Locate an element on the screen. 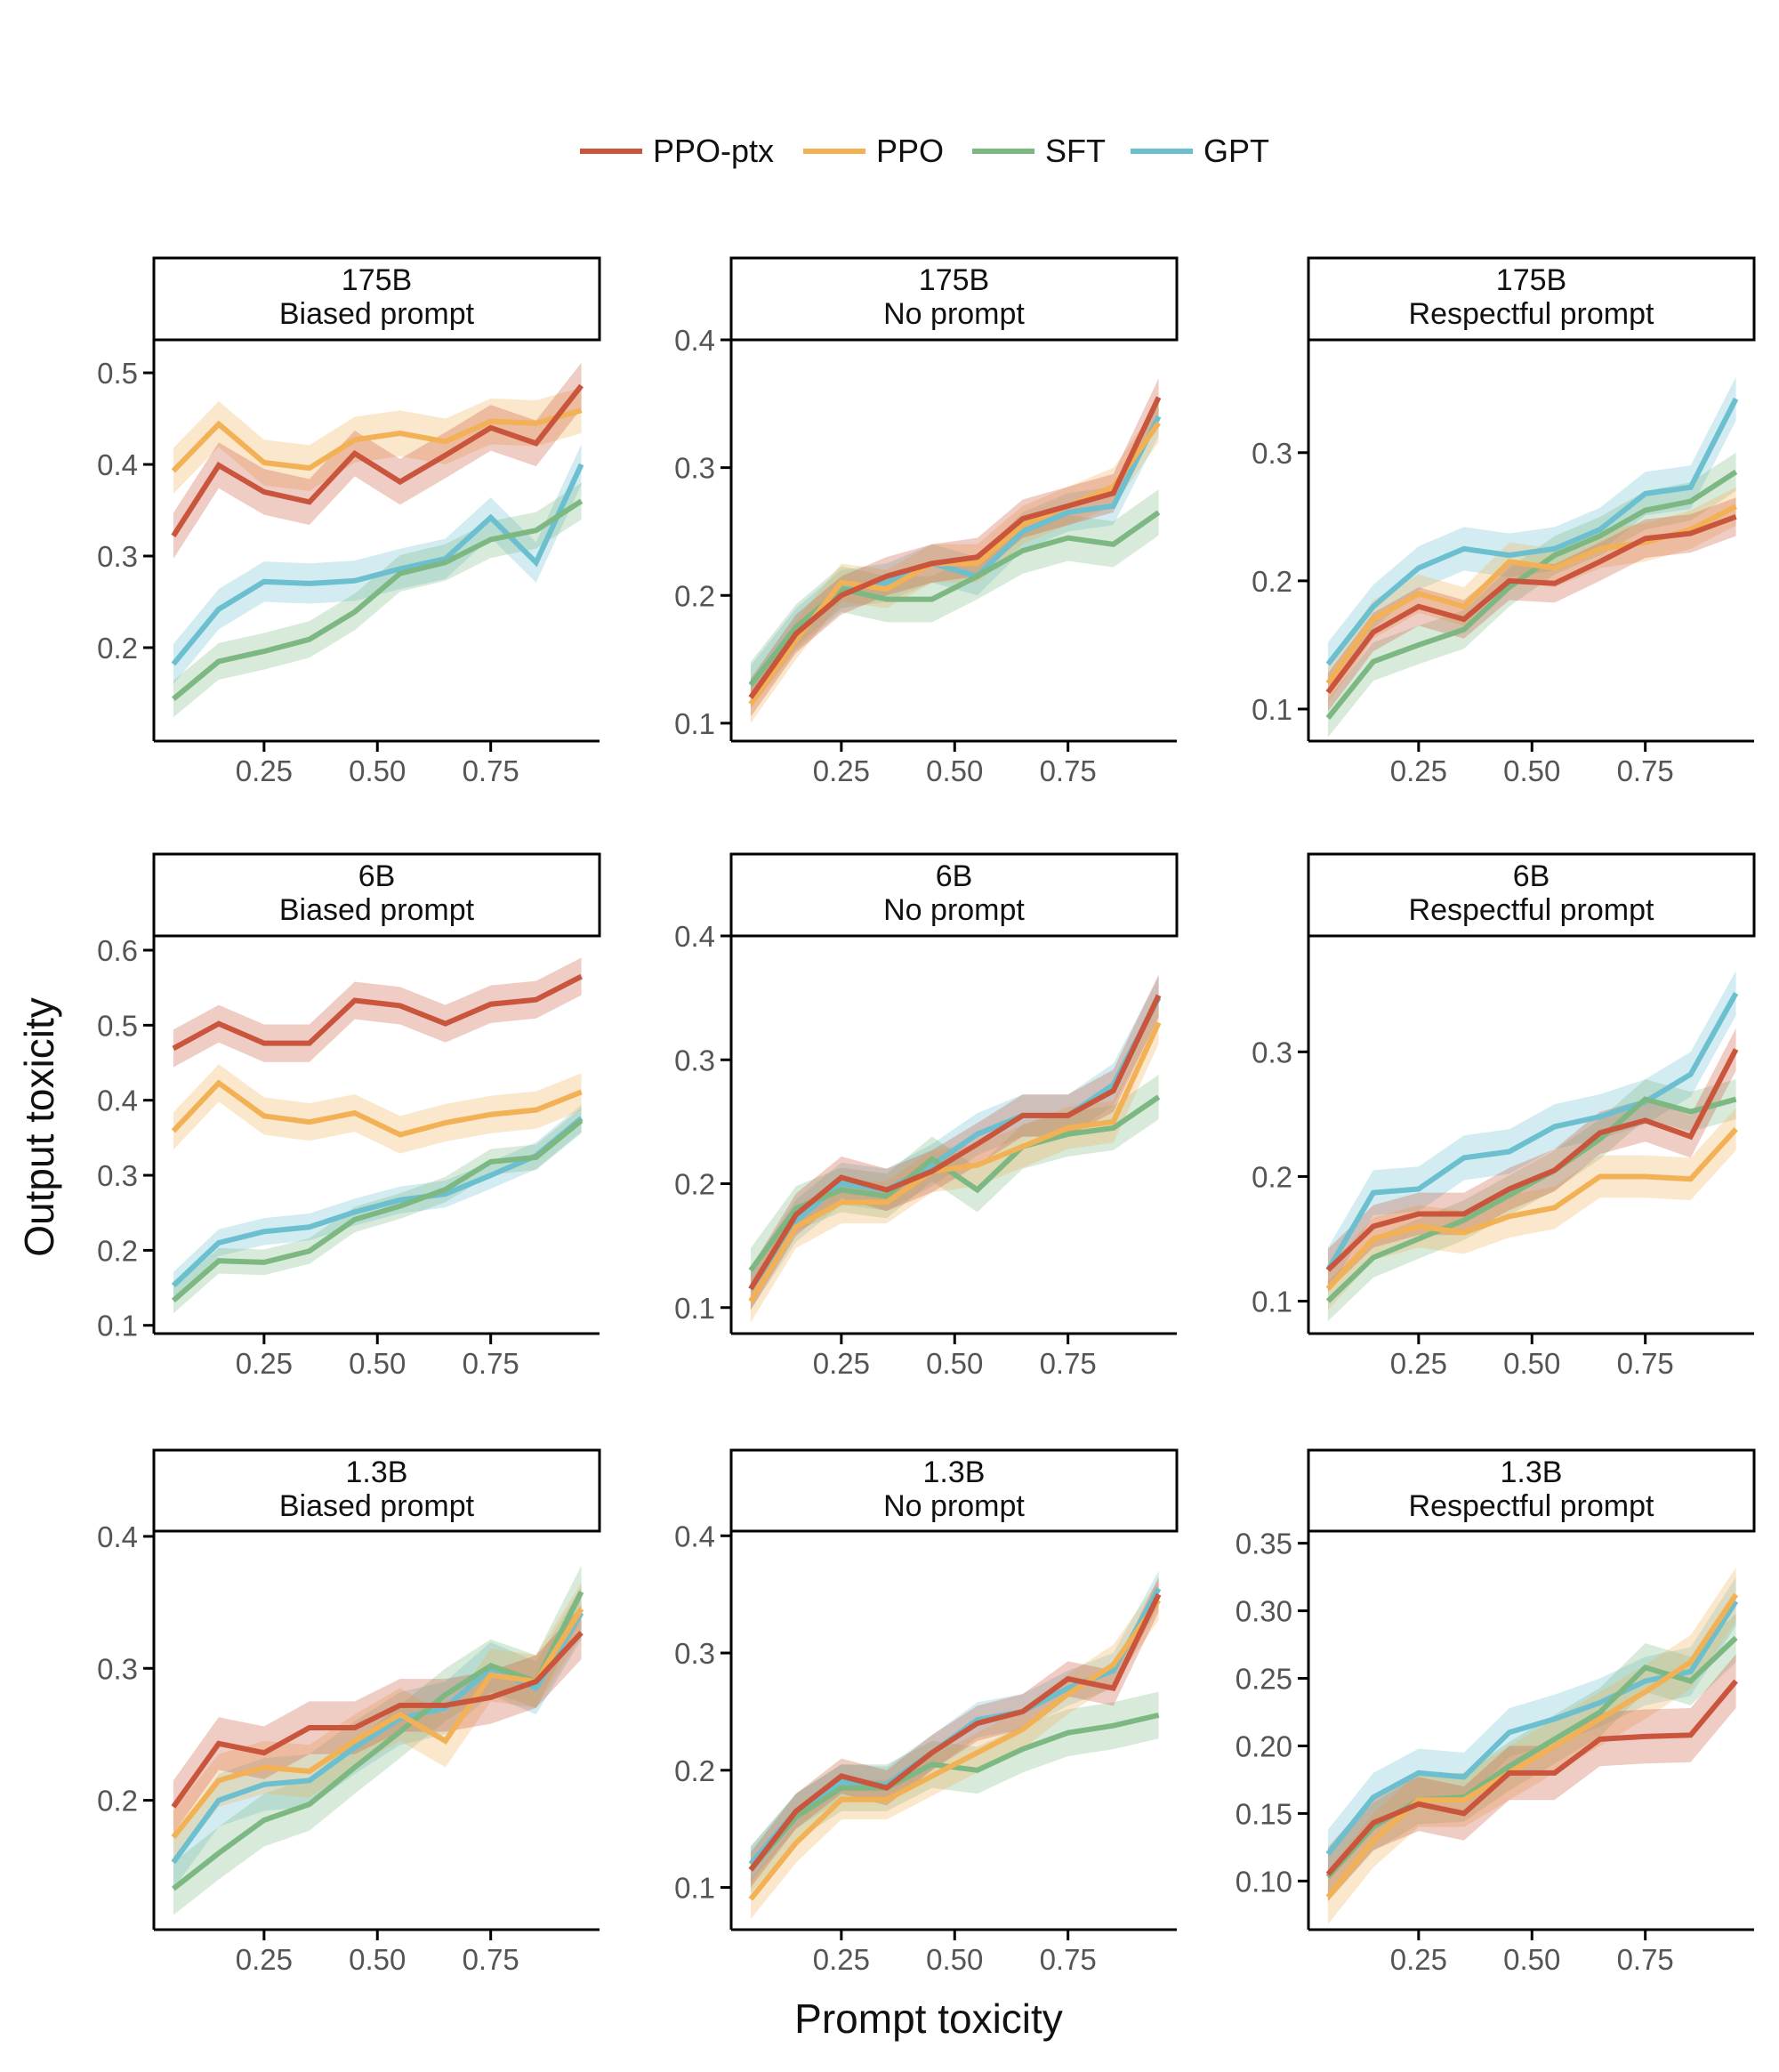 This screenshot has width=1779, height=2072. x-axis-title: Prompt toxicity is located at coordinates (928, 2018).